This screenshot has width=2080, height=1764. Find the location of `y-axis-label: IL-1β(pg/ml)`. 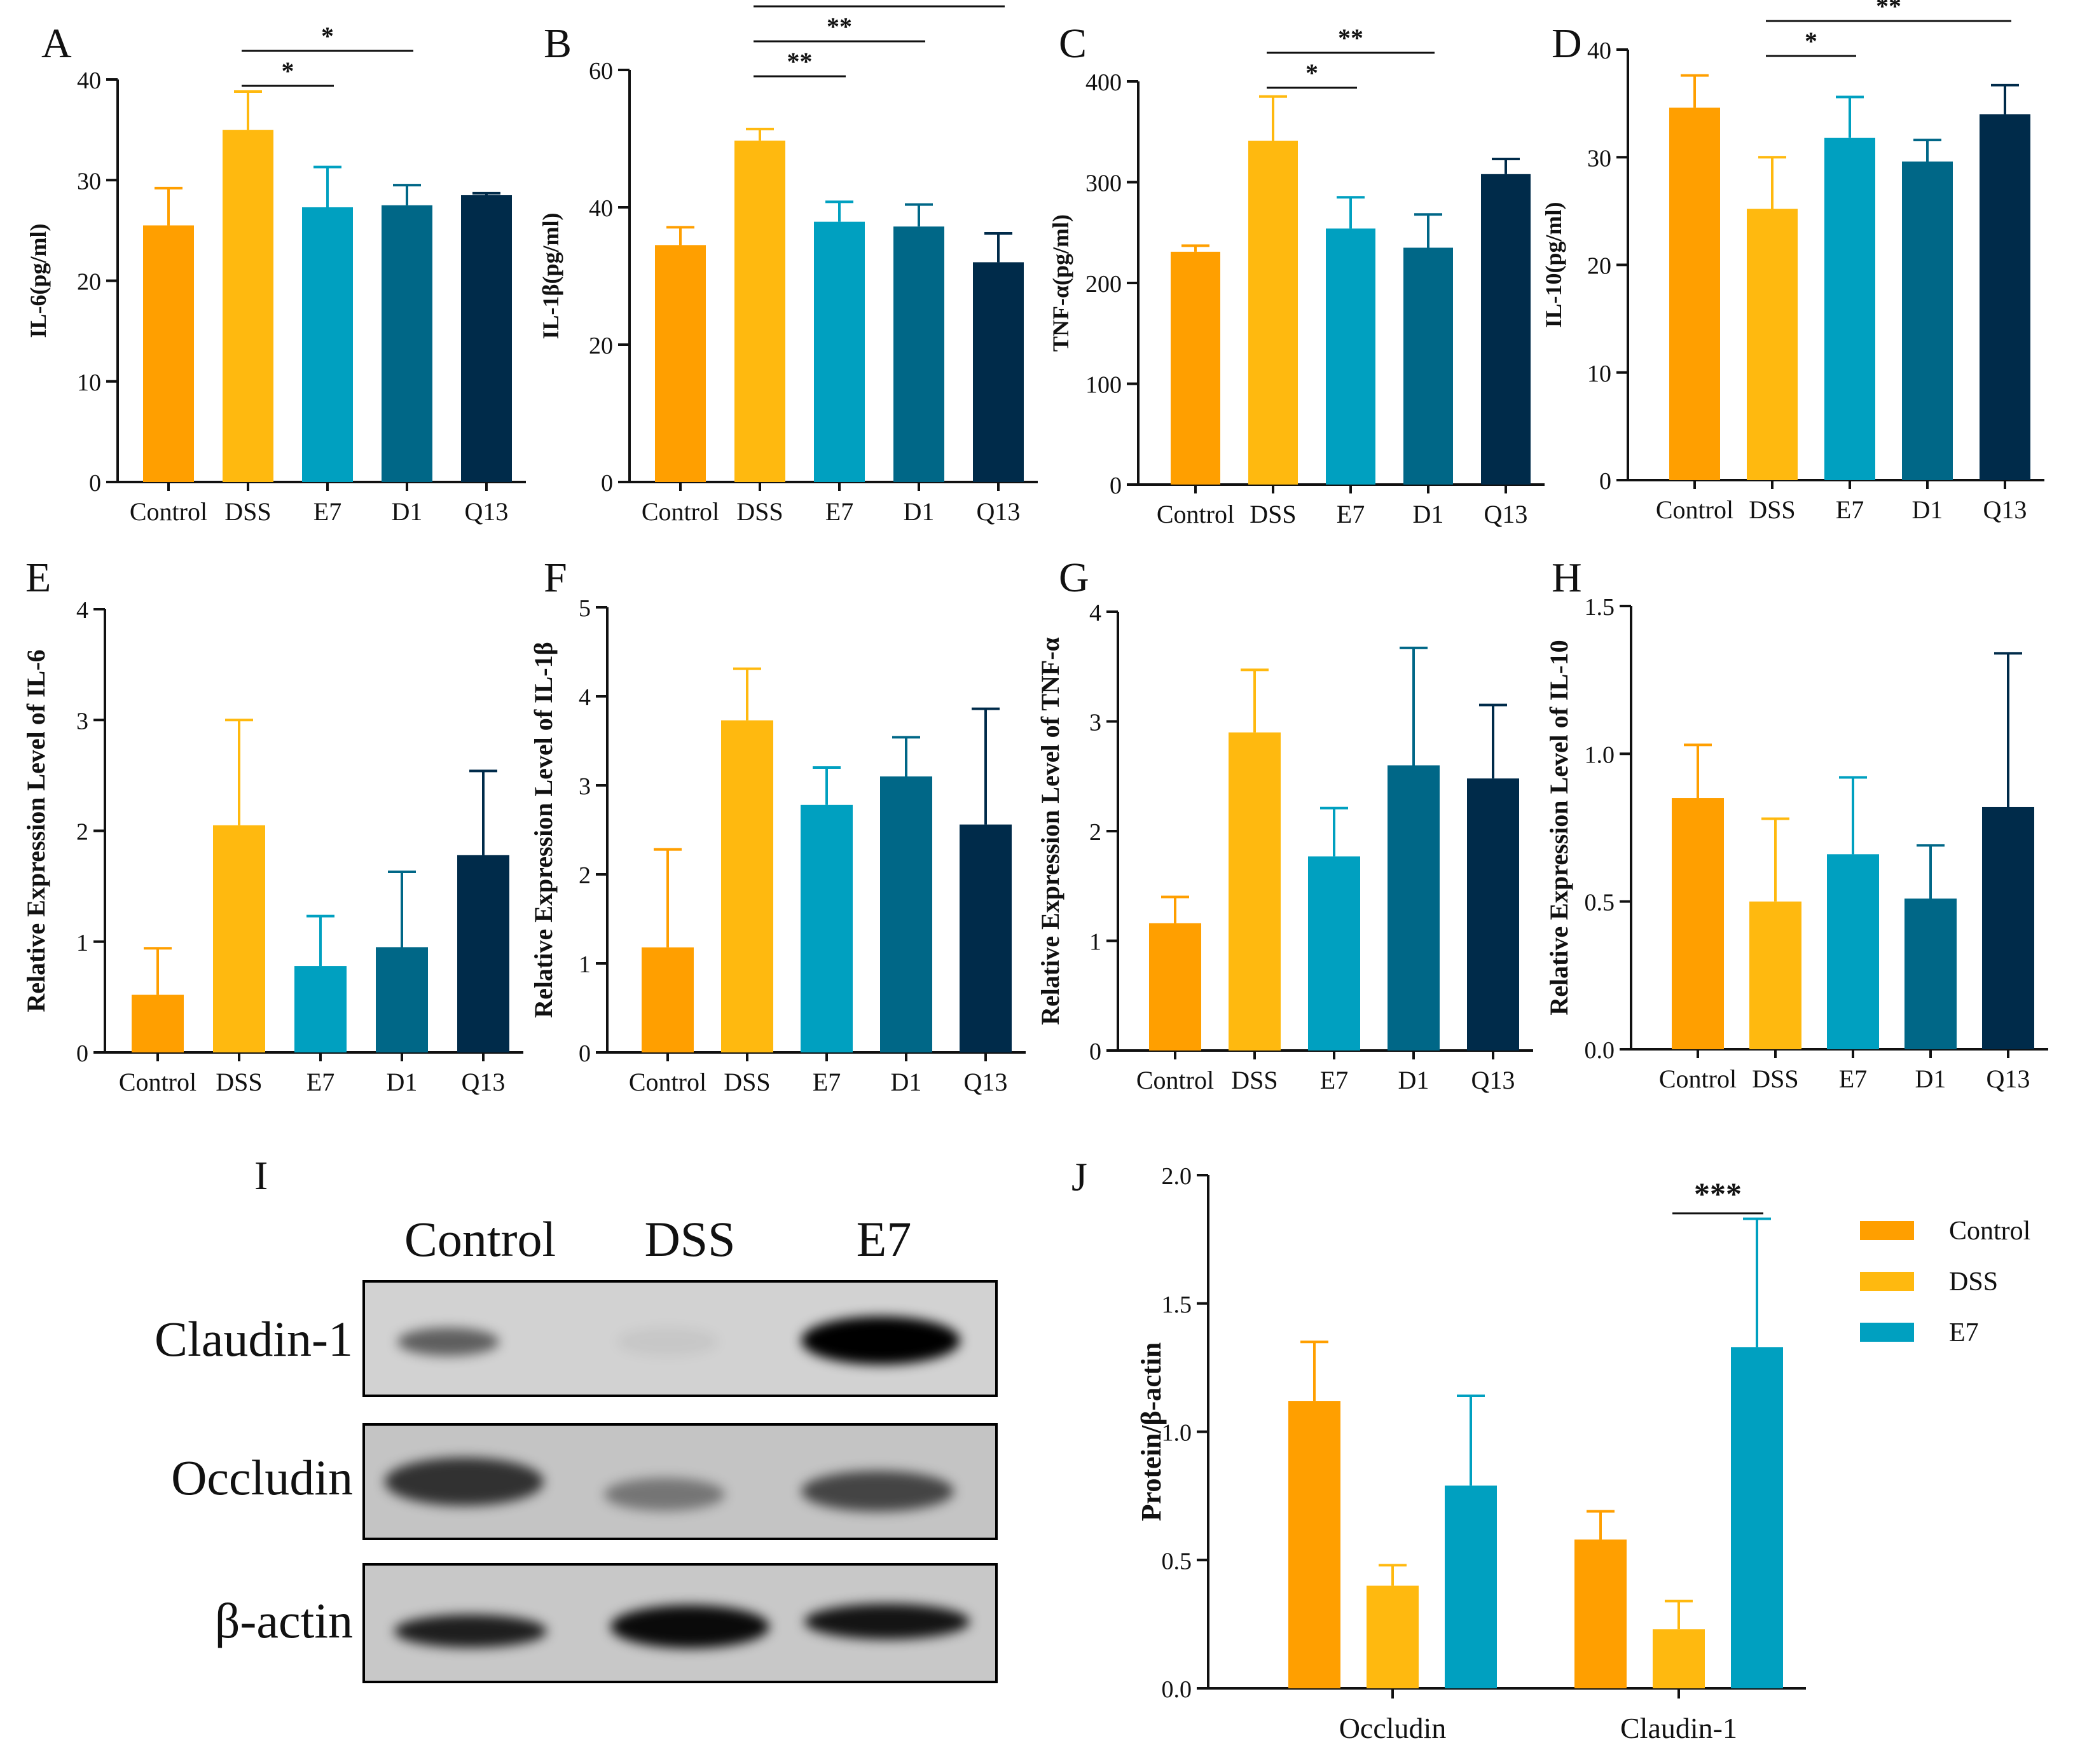

y-axis-label: IL-1β(pg/ml) is located at coordinates (550, 276).